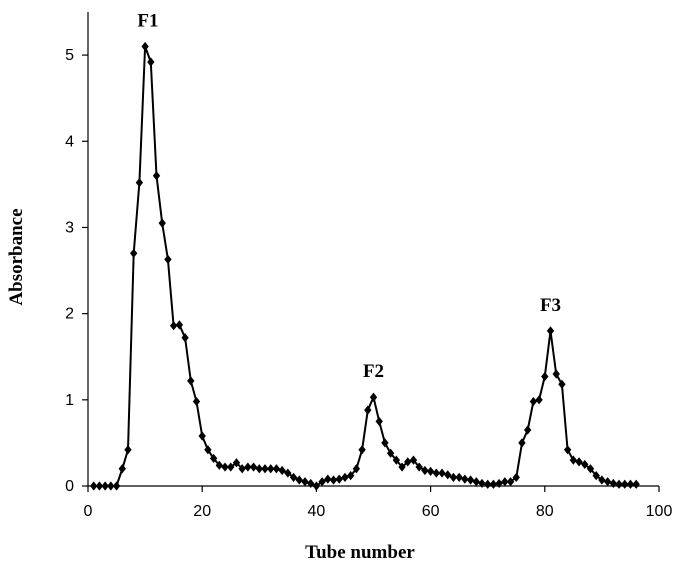 Image resolution: width=686 pixels, height=566 pixels. I want to click on y-tick-label: 4, so click(69, 141).